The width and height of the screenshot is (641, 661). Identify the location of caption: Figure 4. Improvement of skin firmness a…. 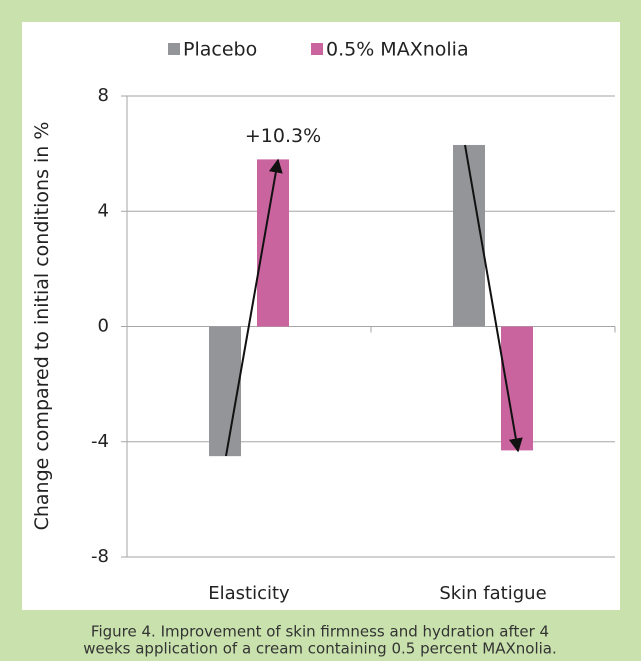
(320, 640).